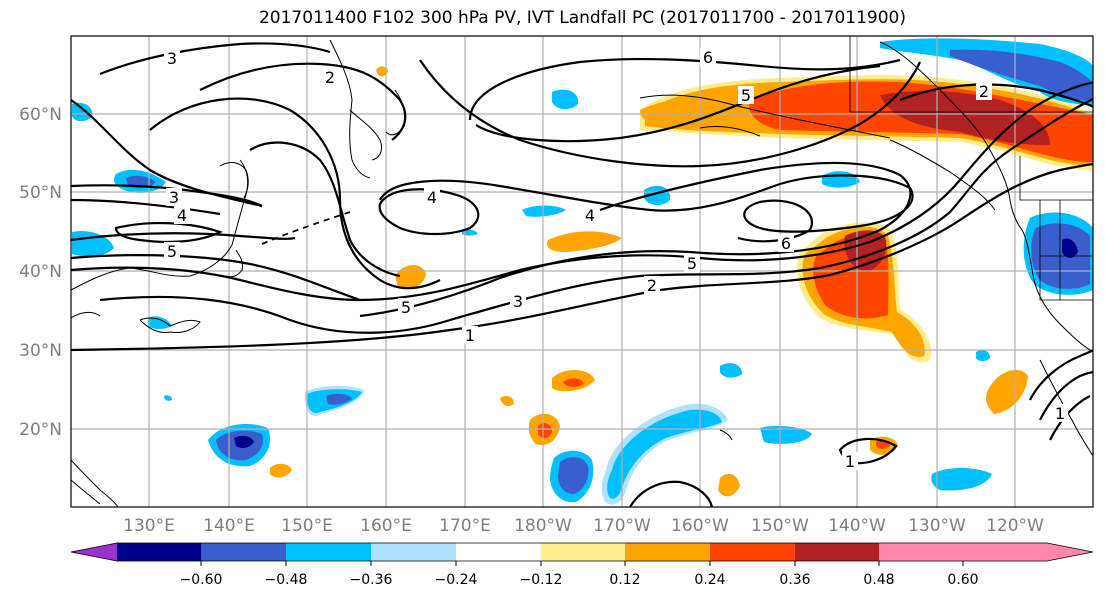 The width and height of the screenshot is (1105, 601). Describe the element at coordinates (962, 580) in the screenshot. I see `colorbar-tick-label: 0.60` at that location.